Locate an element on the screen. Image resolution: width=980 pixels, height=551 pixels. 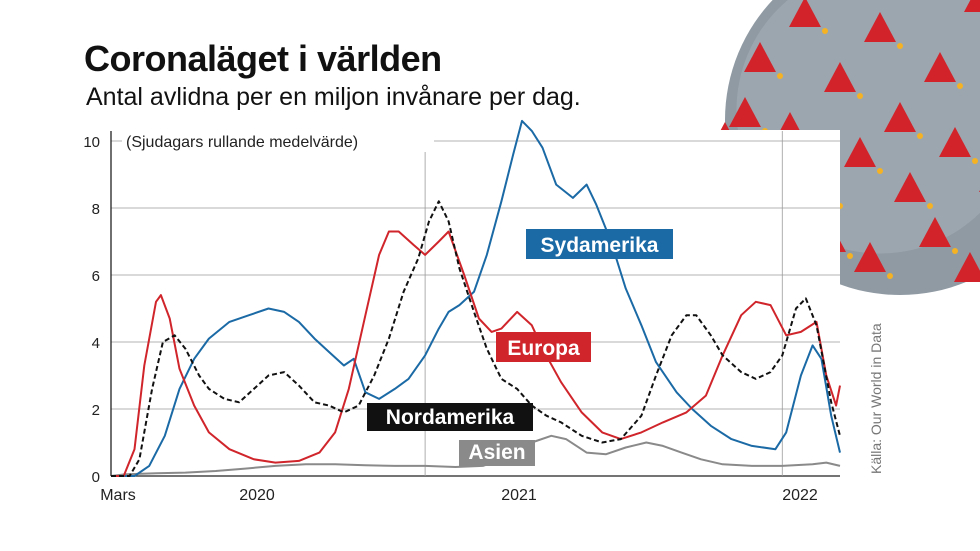
series-label-box-sydamerika is located at coordinates (599, 244).